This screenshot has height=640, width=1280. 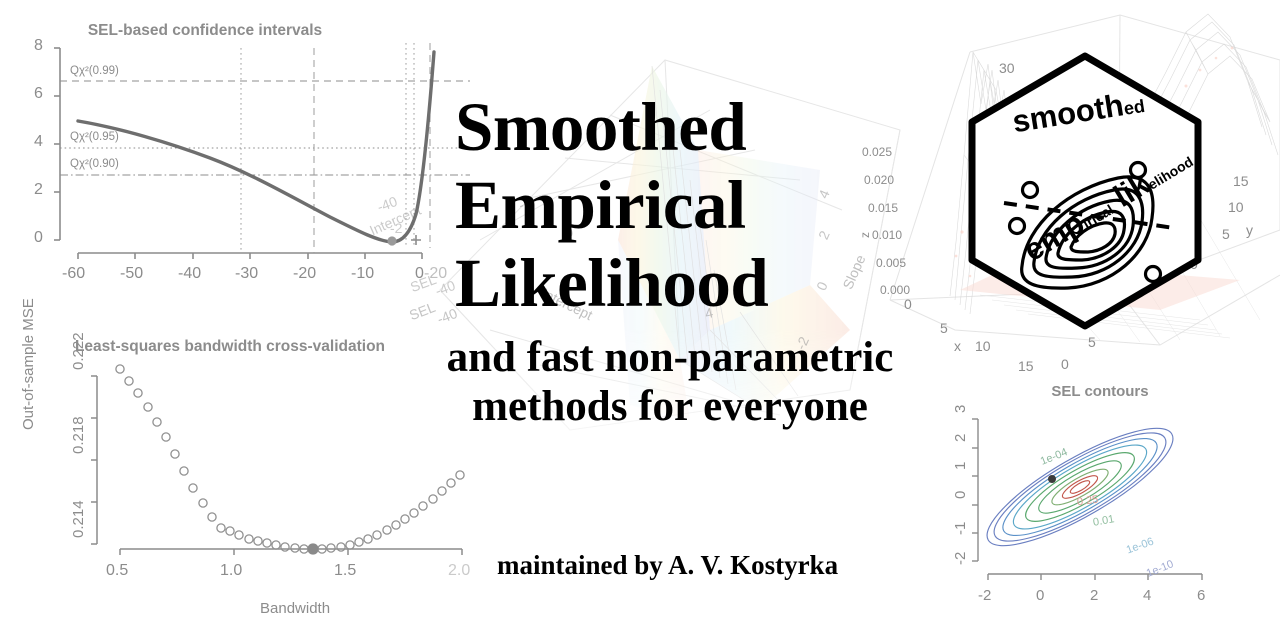 What do you see at coordinates (985, 595) in the screenshot?
I see `contours-xtick--2: -2` at bounding box center [985, 595].